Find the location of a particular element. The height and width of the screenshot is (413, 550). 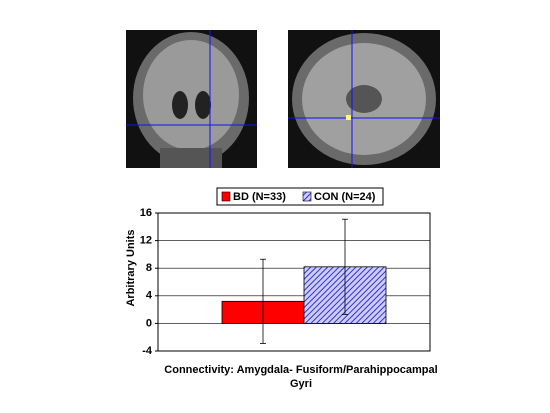

y-tick-label: 16 is located at coordinates (146, 213).